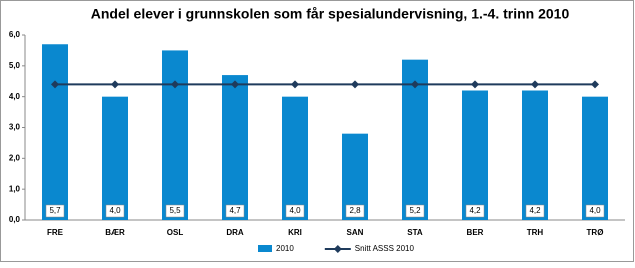 The height and width of the screenshot is (268, 635). I want to click on x-tick-label: FRE, so click(55, 232).